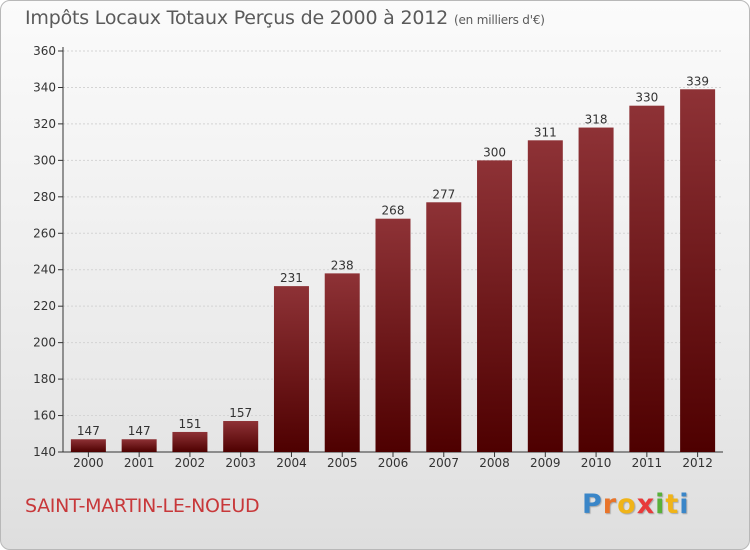 The image size is (750, 550). I want to click on commune-name: SAINT-MARTIN-LE-NOEUD, so click(142, 506).